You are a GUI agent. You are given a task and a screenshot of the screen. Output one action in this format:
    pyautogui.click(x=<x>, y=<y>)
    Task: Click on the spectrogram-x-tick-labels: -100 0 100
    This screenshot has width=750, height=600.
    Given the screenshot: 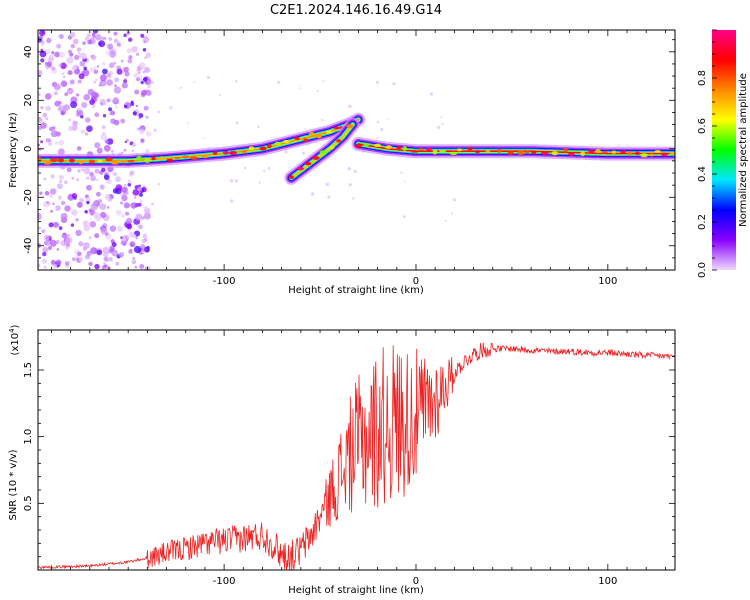 What is the action you would take?
    pyautogui.click(x=415, y=281)
    